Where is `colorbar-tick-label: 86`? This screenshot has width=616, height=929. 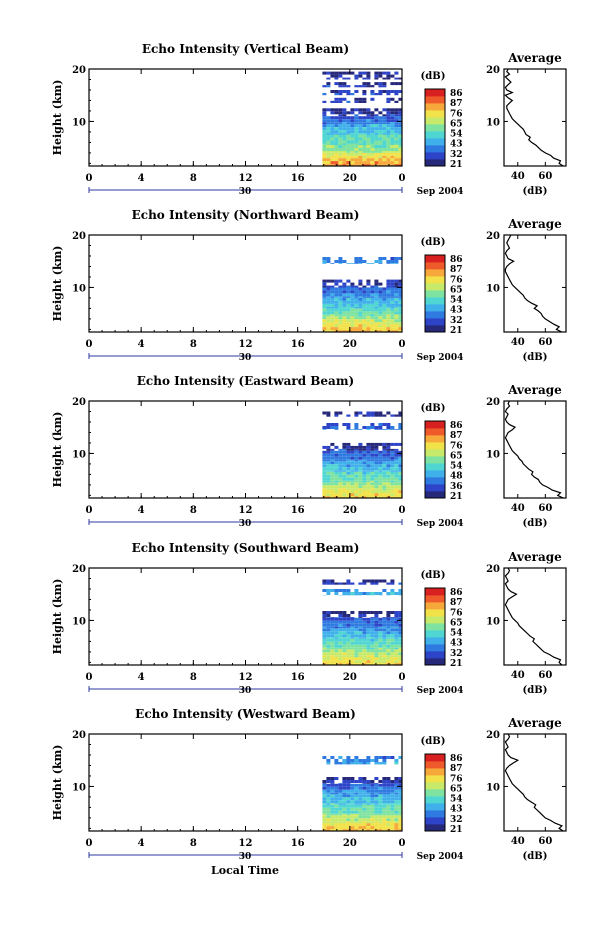 colorbar-tick-label: 86 is located at coordinates (456, 426).